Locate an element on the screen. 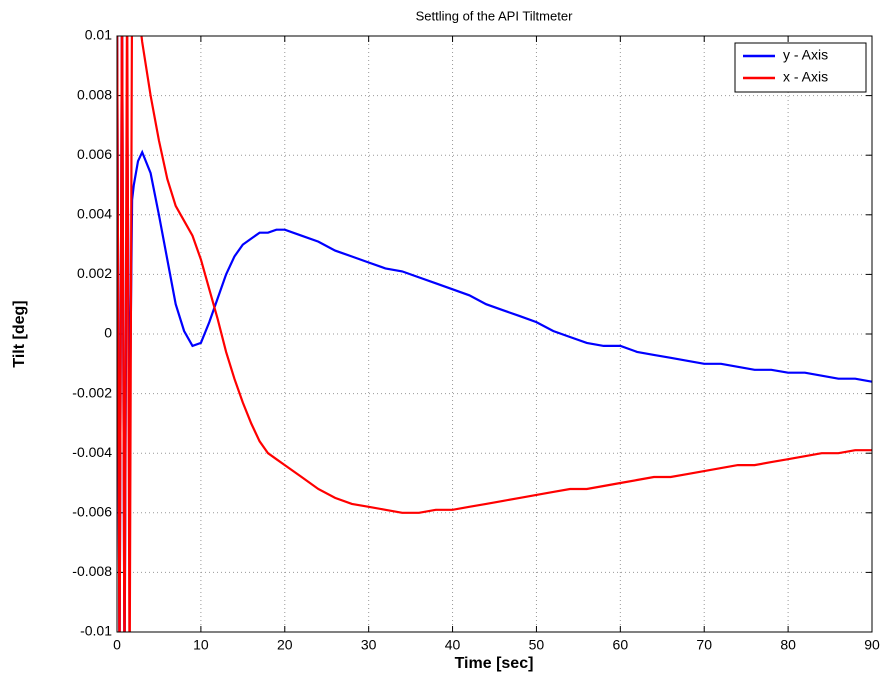 Image resolution: width=886 pixels, height=684 pixels. y-tick-label: 0.004 is located at coordinates (94, 214).